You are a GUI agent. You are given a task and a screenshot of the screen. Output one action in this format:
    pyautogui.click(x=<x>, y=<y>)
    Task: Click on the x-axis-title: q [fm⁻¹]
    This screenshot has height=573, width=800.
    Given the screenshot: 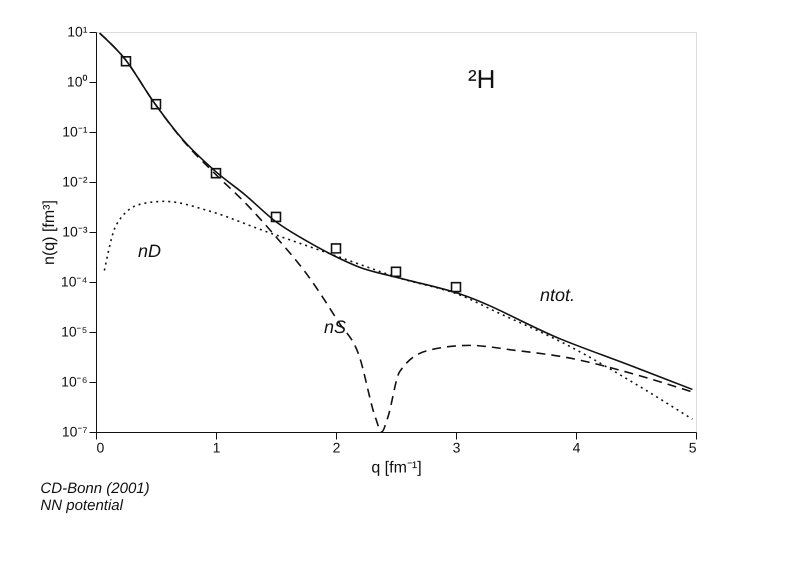 What is the action you would take?
    pyautogui.click(x=396, y=468)
    